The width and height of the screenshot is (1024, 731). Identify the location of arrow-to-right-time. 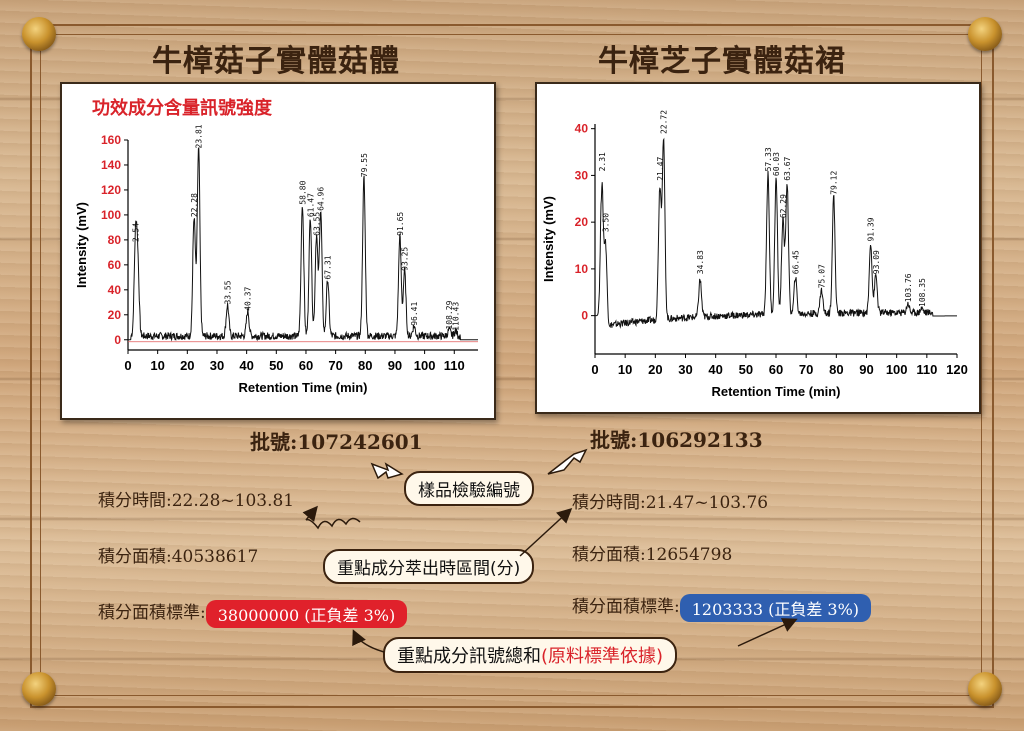
(546, 532).